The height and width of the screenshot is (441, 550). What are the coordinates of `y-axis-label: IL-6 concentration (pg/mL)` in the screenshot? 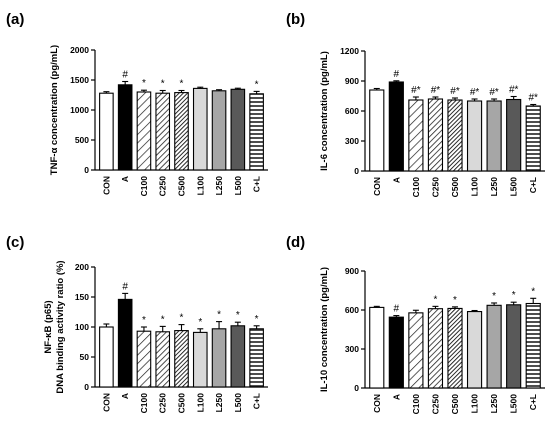 It's located at (324, 111).